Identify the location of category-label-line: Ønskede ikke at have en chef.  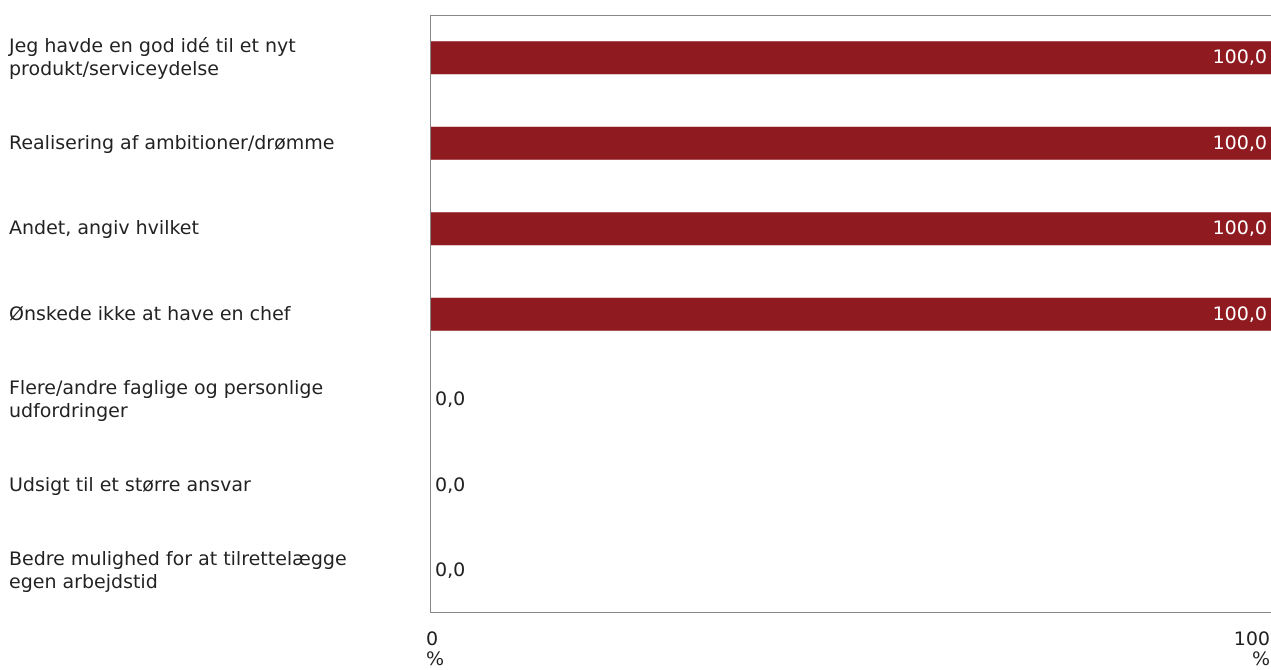
(150, 313).